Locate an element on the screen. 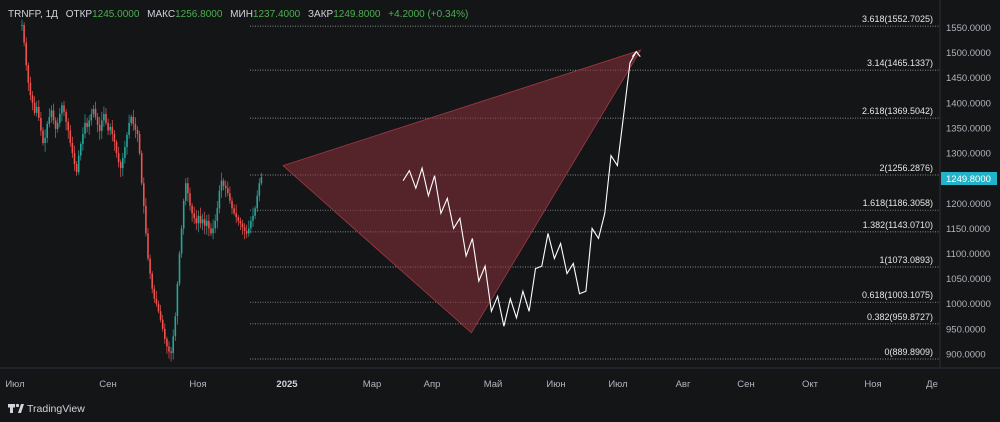 The height and width of the screenshot is (422, 1000). time-tick-label: 2025 is located at coordinates (287, 384).